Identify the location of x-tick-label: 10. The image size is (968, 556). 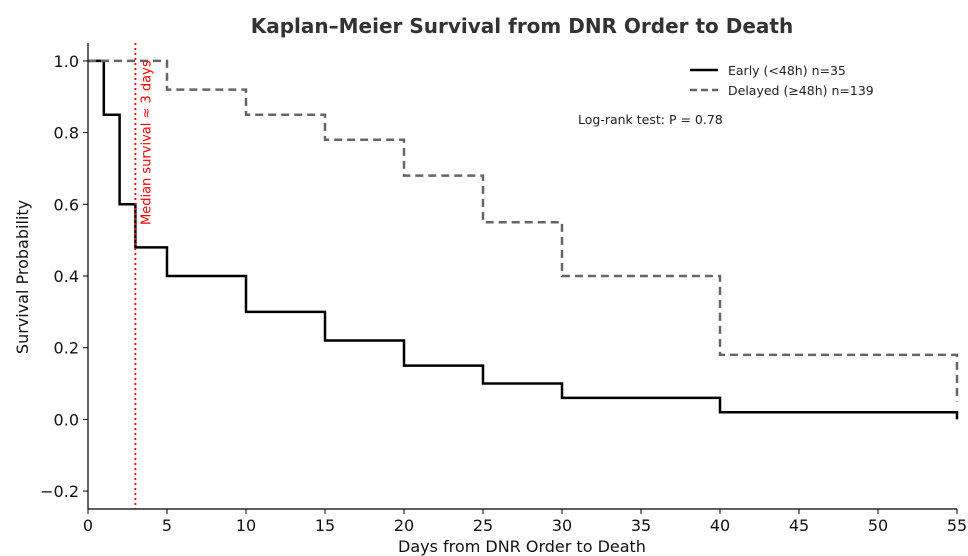
(246, 525).